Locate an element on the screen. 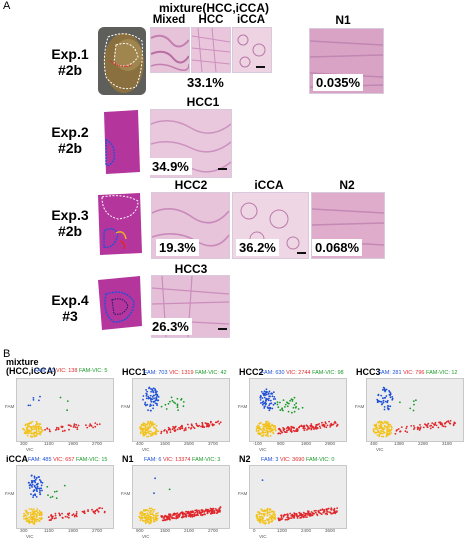 This screenshot has width=474, height=541. plot-legend: FAM: 6 VIC: 13374 FAM-VIC: 3 is located at coordinates (182, 460).